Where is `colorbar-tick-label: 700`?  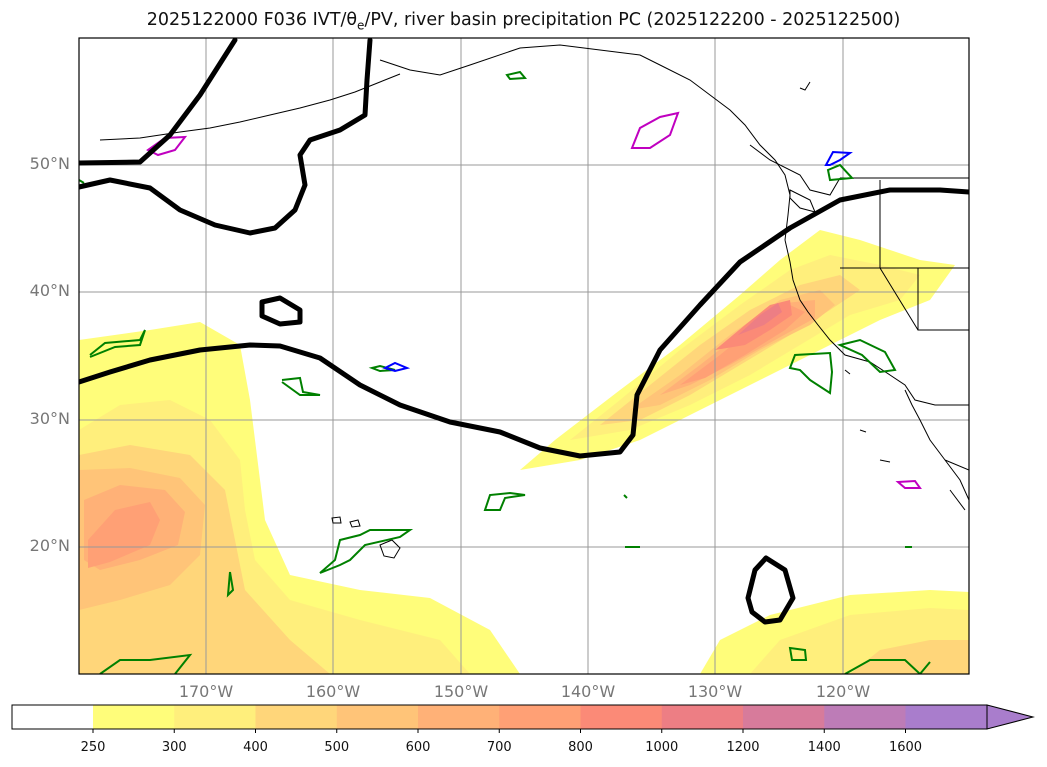 colorbar-tick-label: 700 is located at coordinates (499, 747).